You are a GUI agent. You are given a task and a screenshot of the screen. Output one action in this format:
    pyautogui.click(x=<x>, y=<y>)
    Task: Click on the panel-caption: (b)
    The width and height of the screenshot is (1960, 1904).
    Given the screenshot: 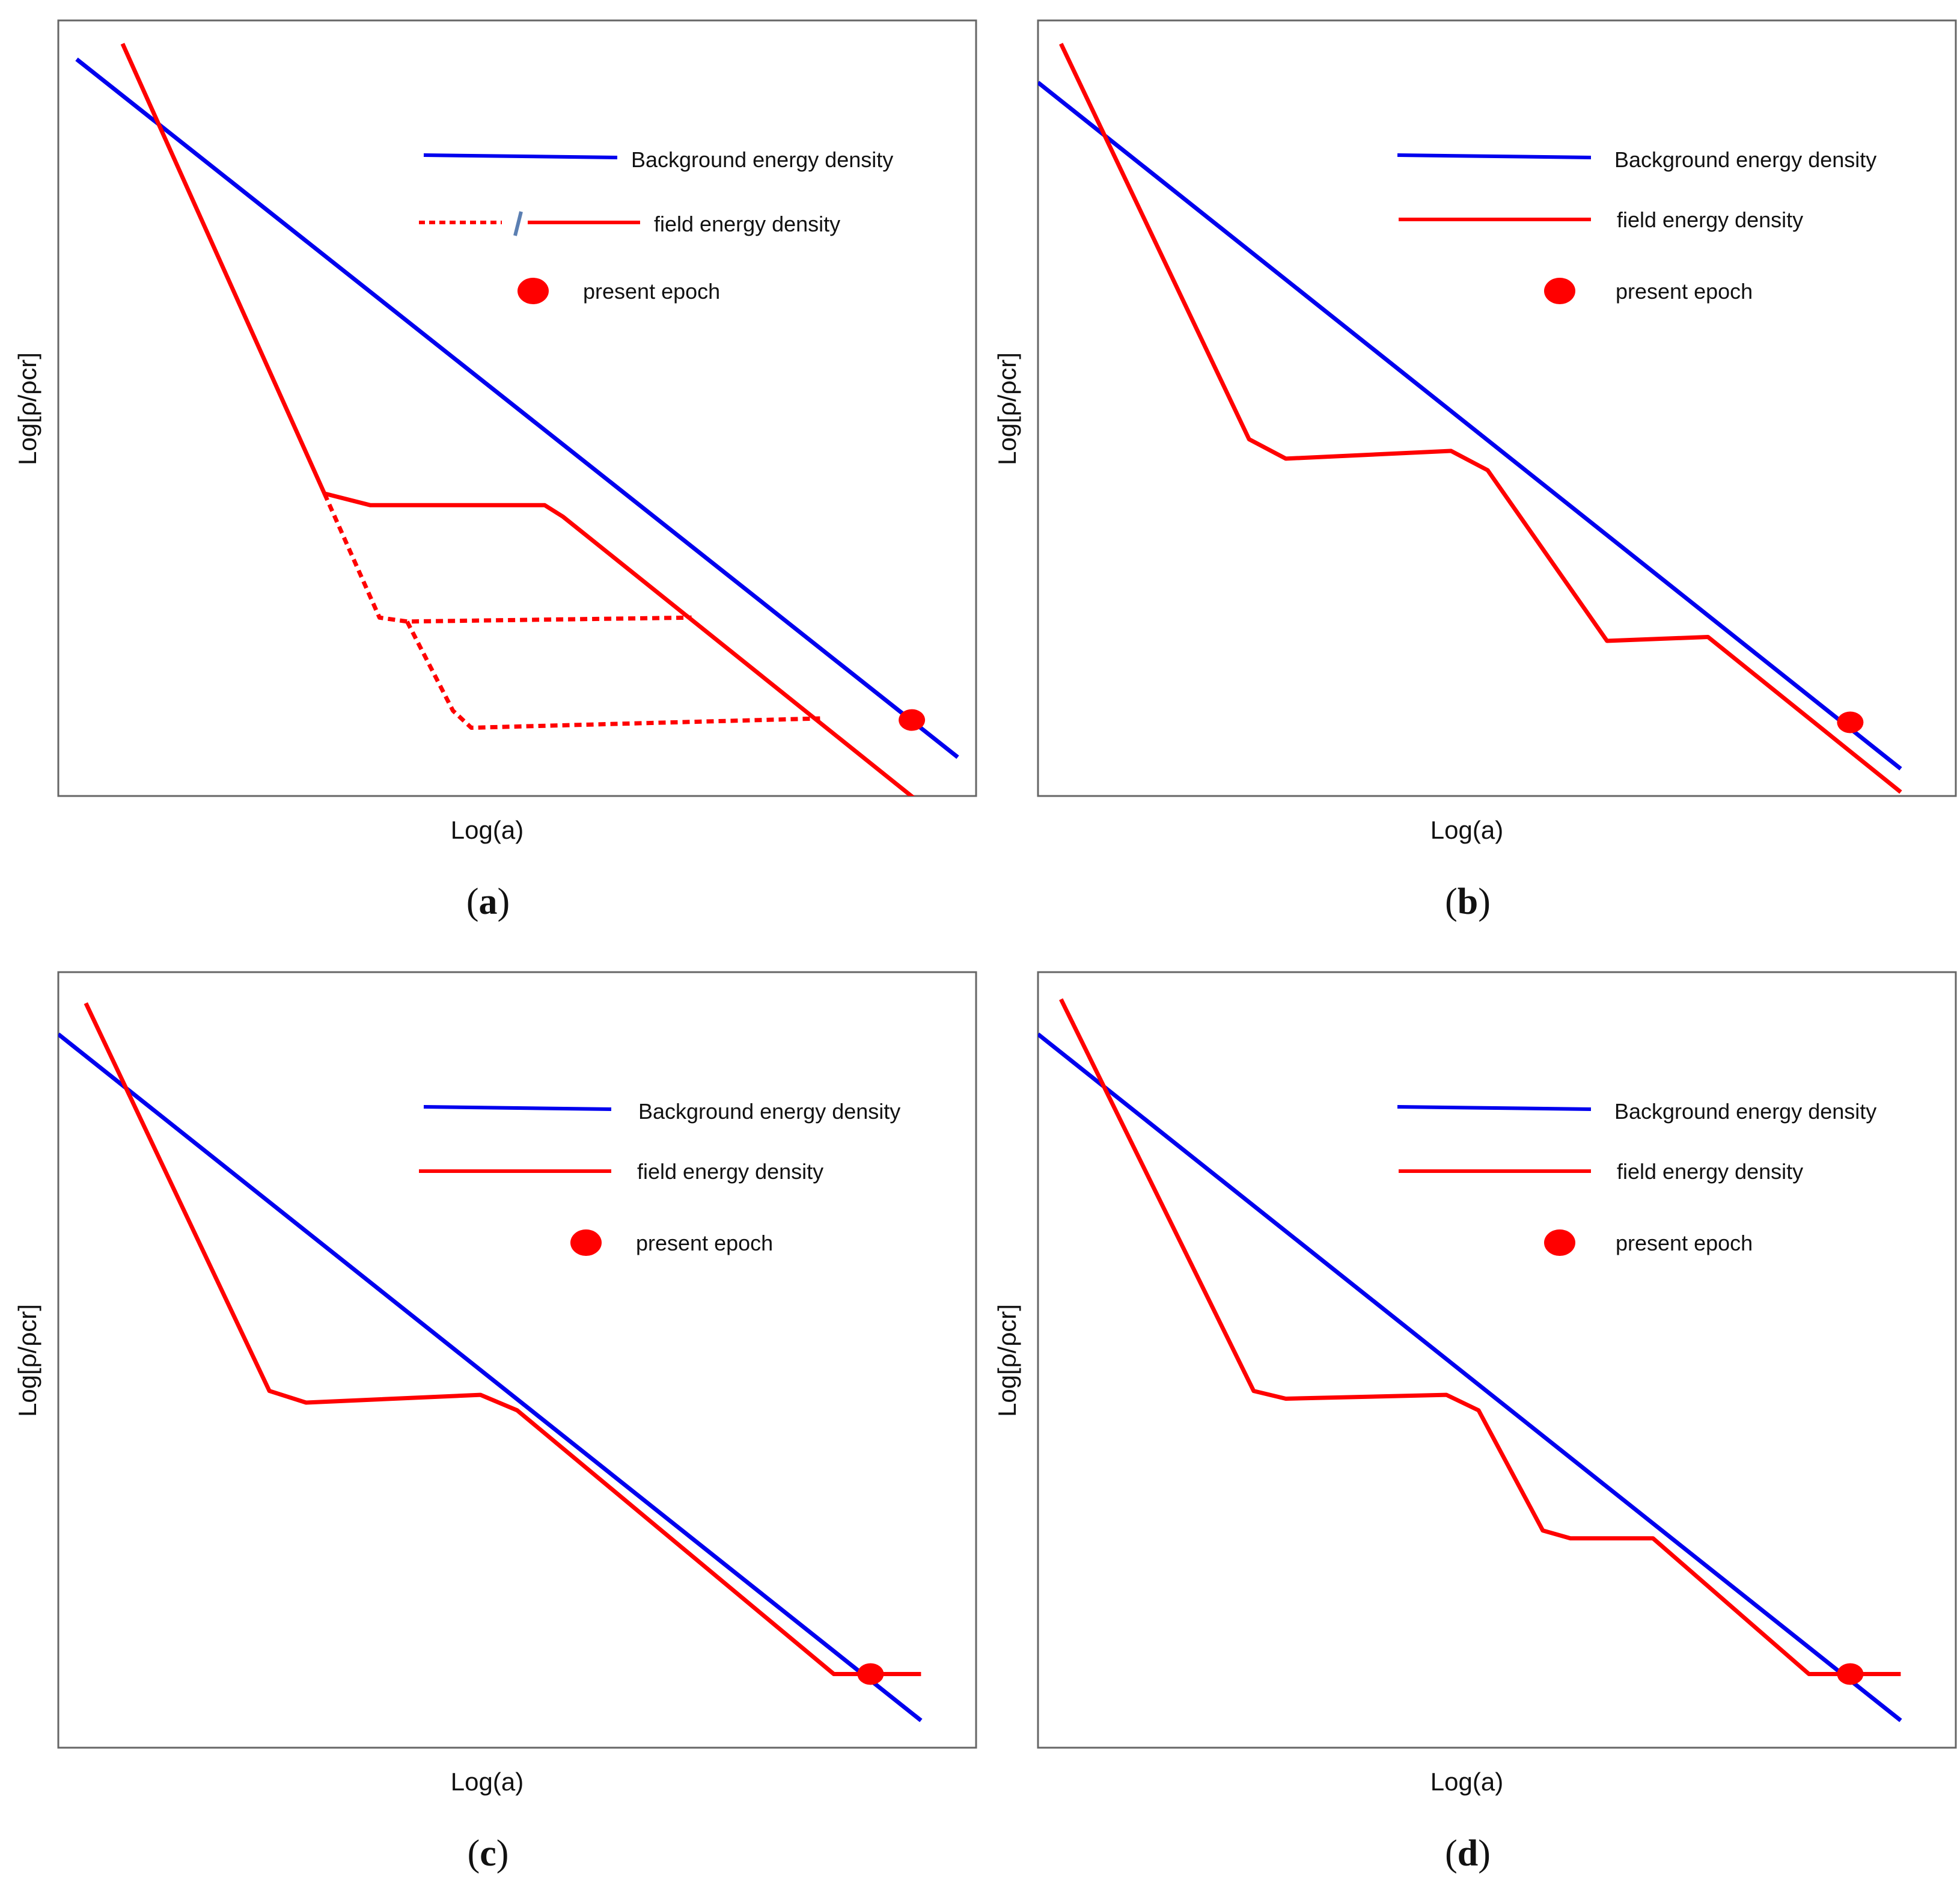 What is the action you would take?
    pyautogui.click(x=1468, y=902)
    